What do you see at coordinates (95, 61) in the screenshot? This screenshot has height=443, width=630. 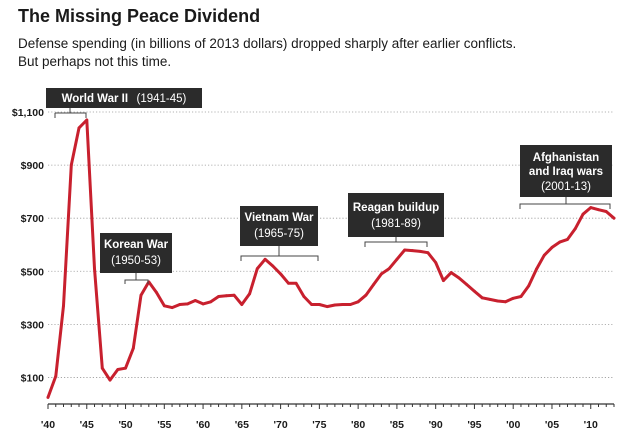 I see `chart-subtitle-line-2: But perhaps not this time.` at bounding box center [95, 61].